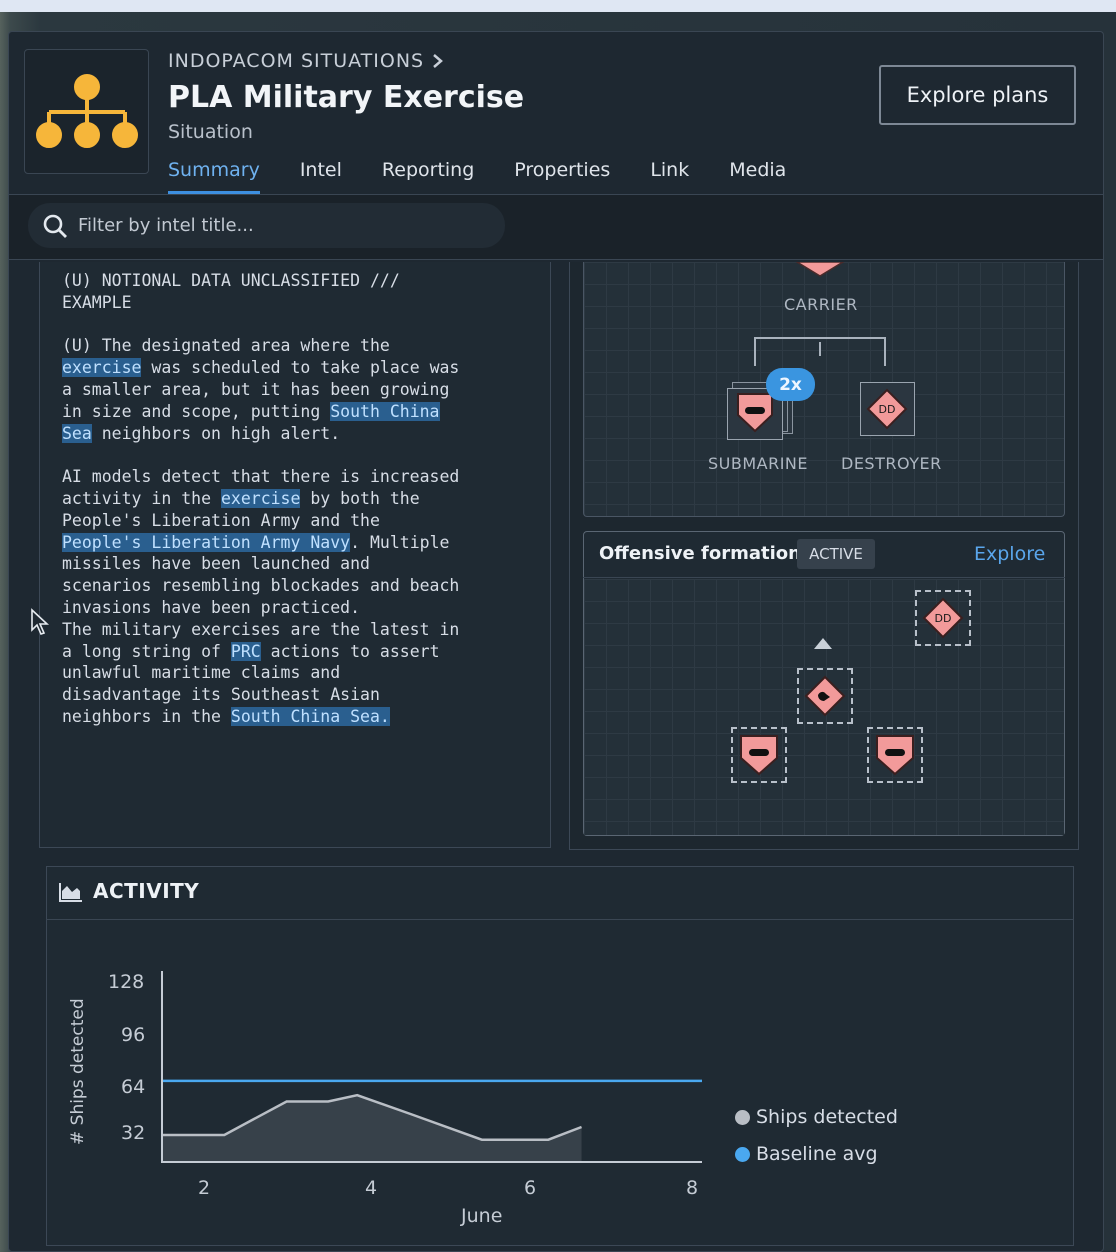 This screenshot has width=1116, height=1252. Describe the element at coordinates (428, 170) in the screenshot. I see `tab-reporting: Reporting` at that location.